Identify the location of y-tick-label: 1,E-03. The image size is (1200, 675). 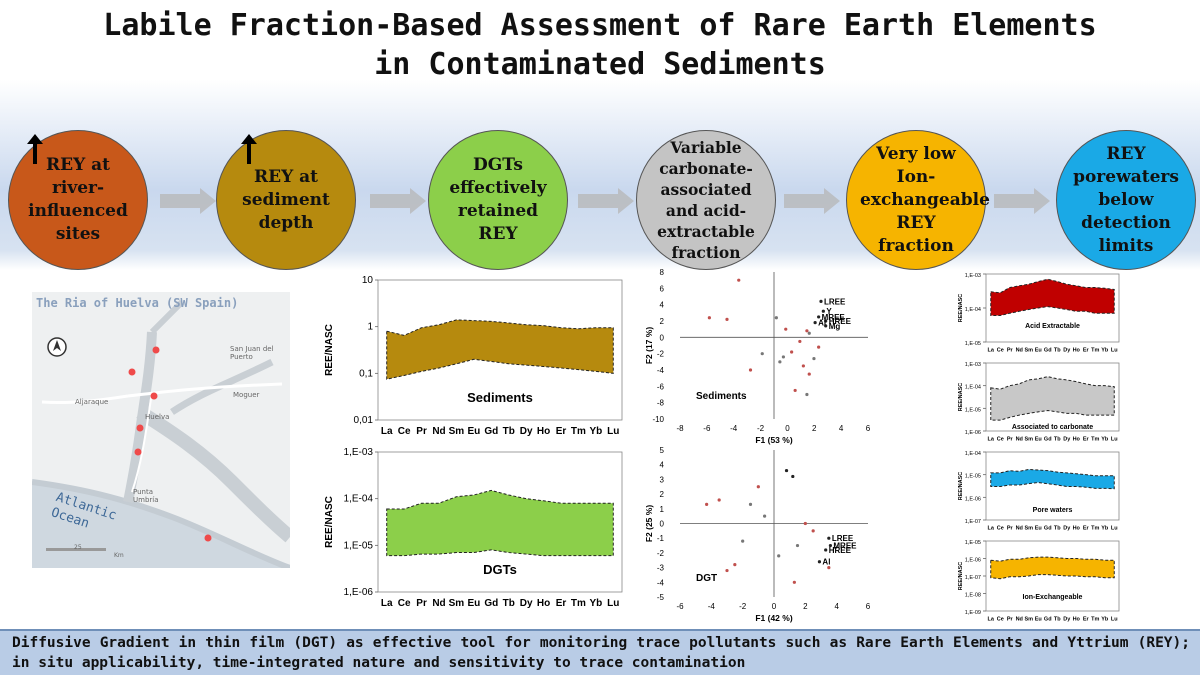
(973, 276).